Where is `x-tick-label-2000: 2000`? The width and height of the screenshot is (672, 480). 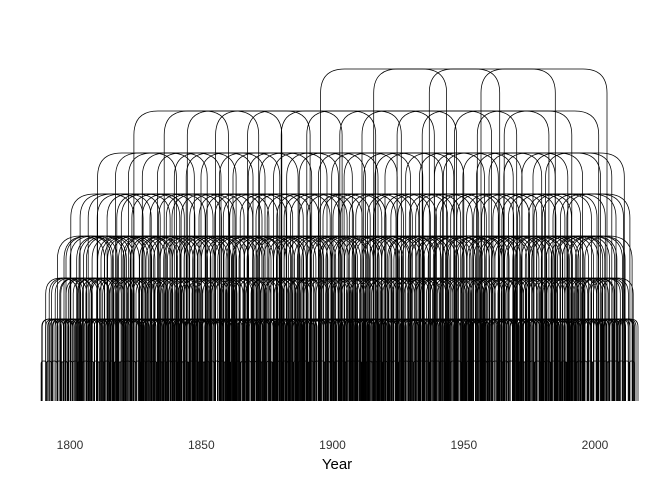
x-tick-label-2000: 2000 is located at coordinates (595, 445).